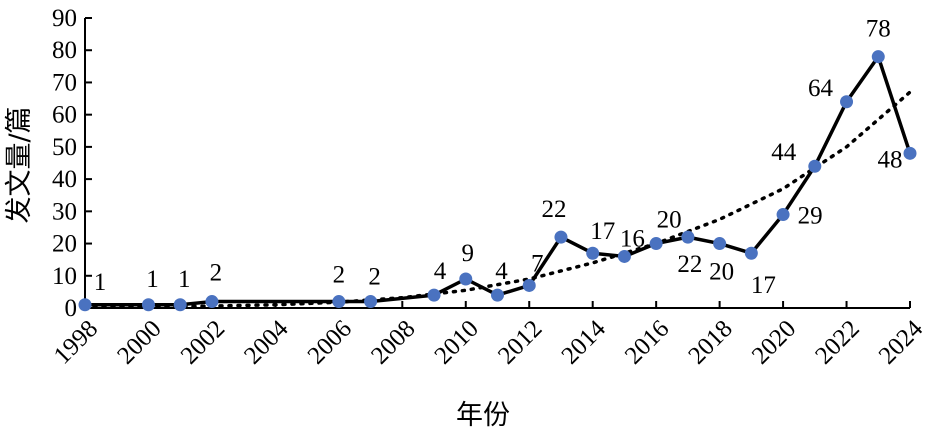 The image size is (925, 434). What do you see at coordinates (784, 152) in the screenshot?
I see `data-label: 44` at bounding box center [784, 152].